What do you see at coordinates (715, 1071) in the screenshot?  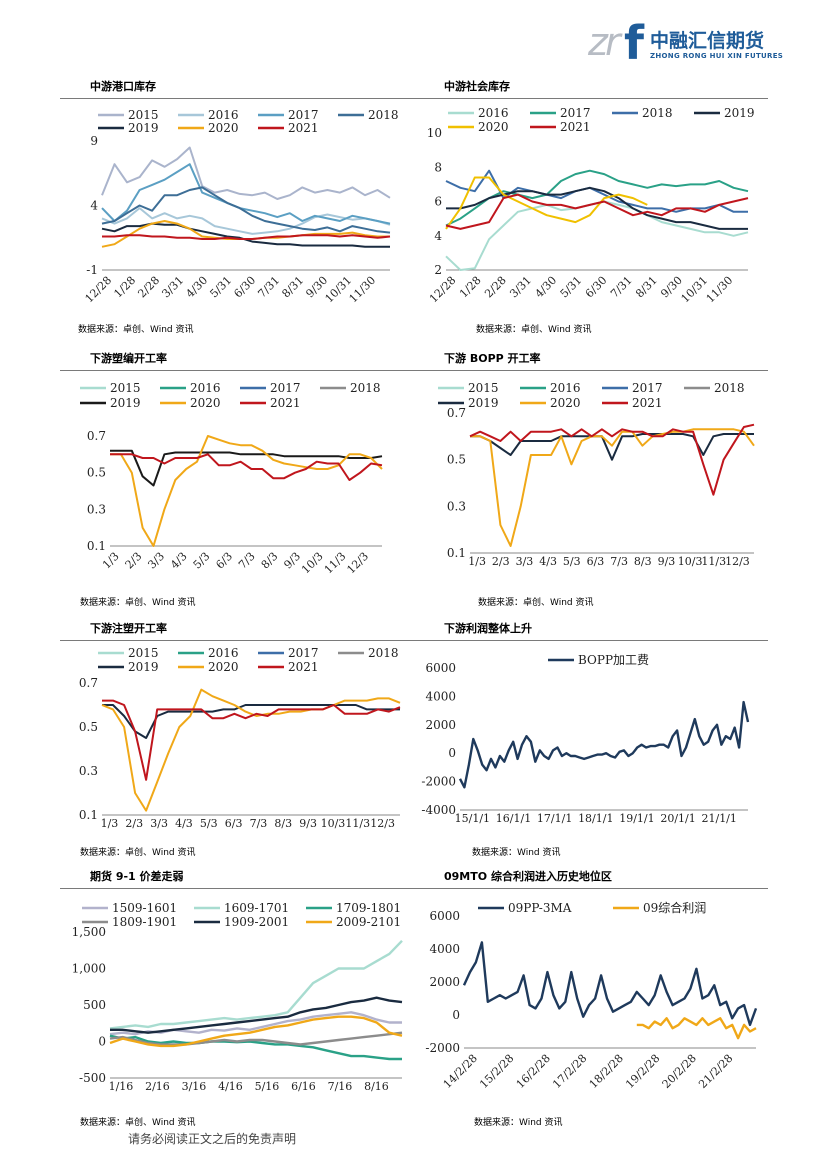 I see `x-tick-label: 21/2/28` at bounding box center [715, 1071].